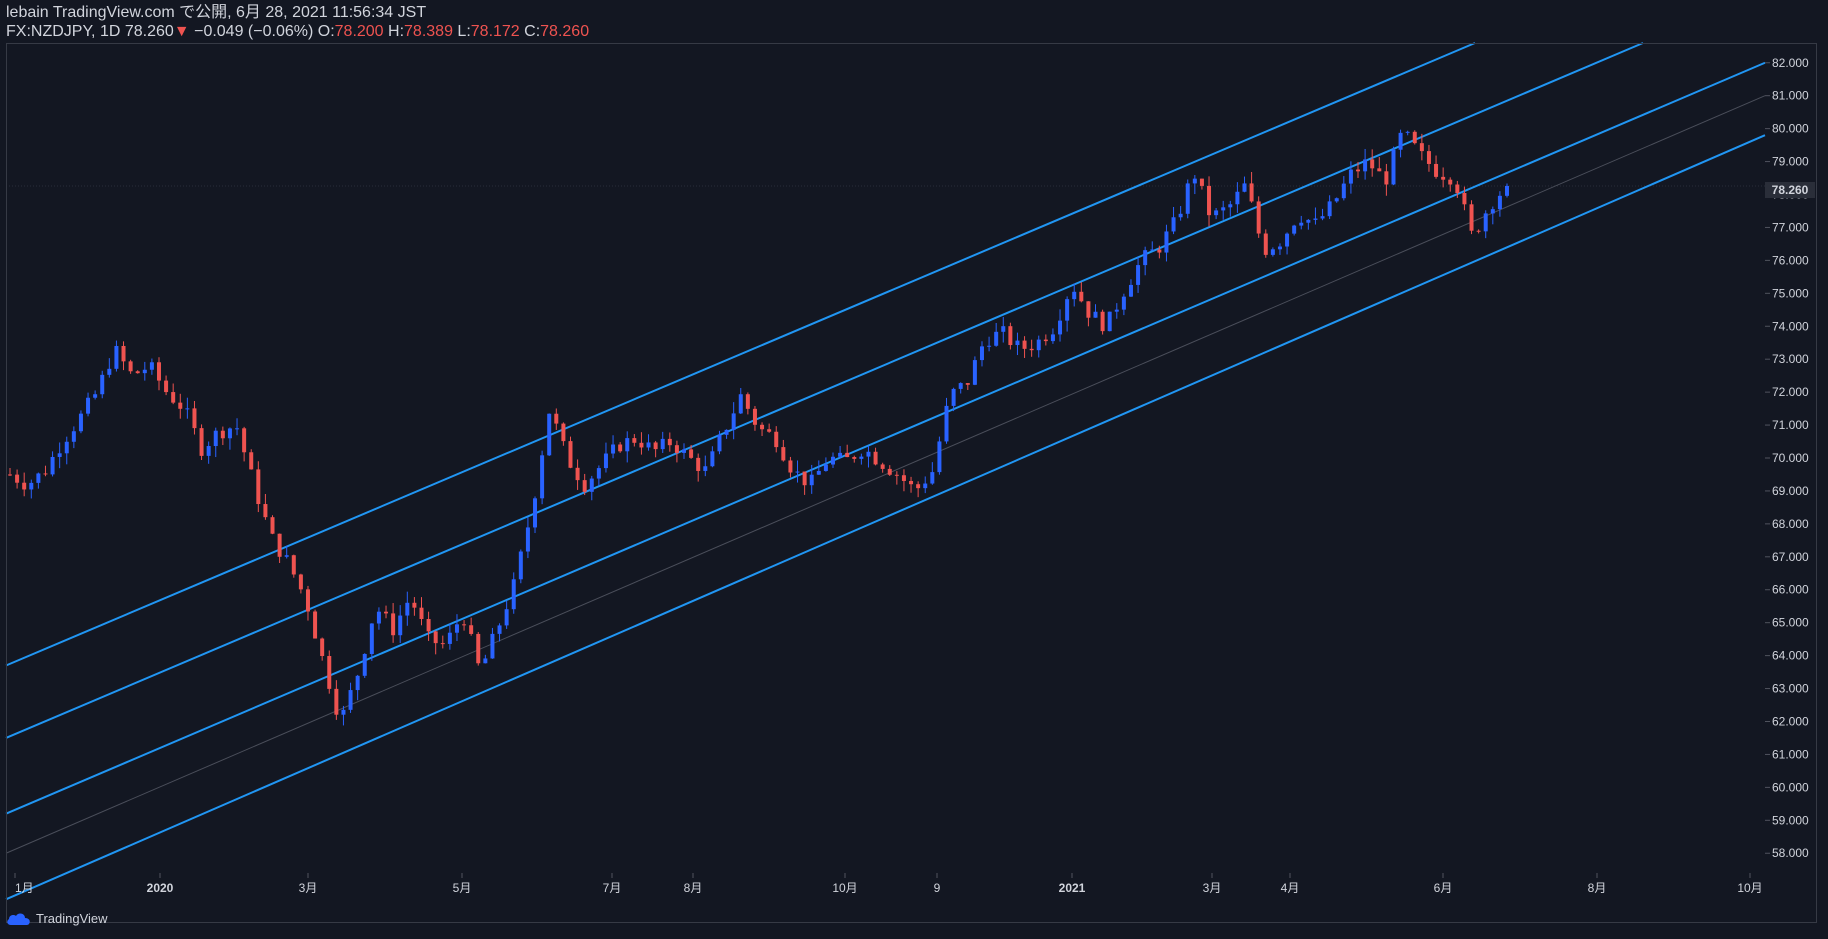  Describe the element at coordinates (495, 31) in the screenshot. I see `low-value: 78.172` at that location.